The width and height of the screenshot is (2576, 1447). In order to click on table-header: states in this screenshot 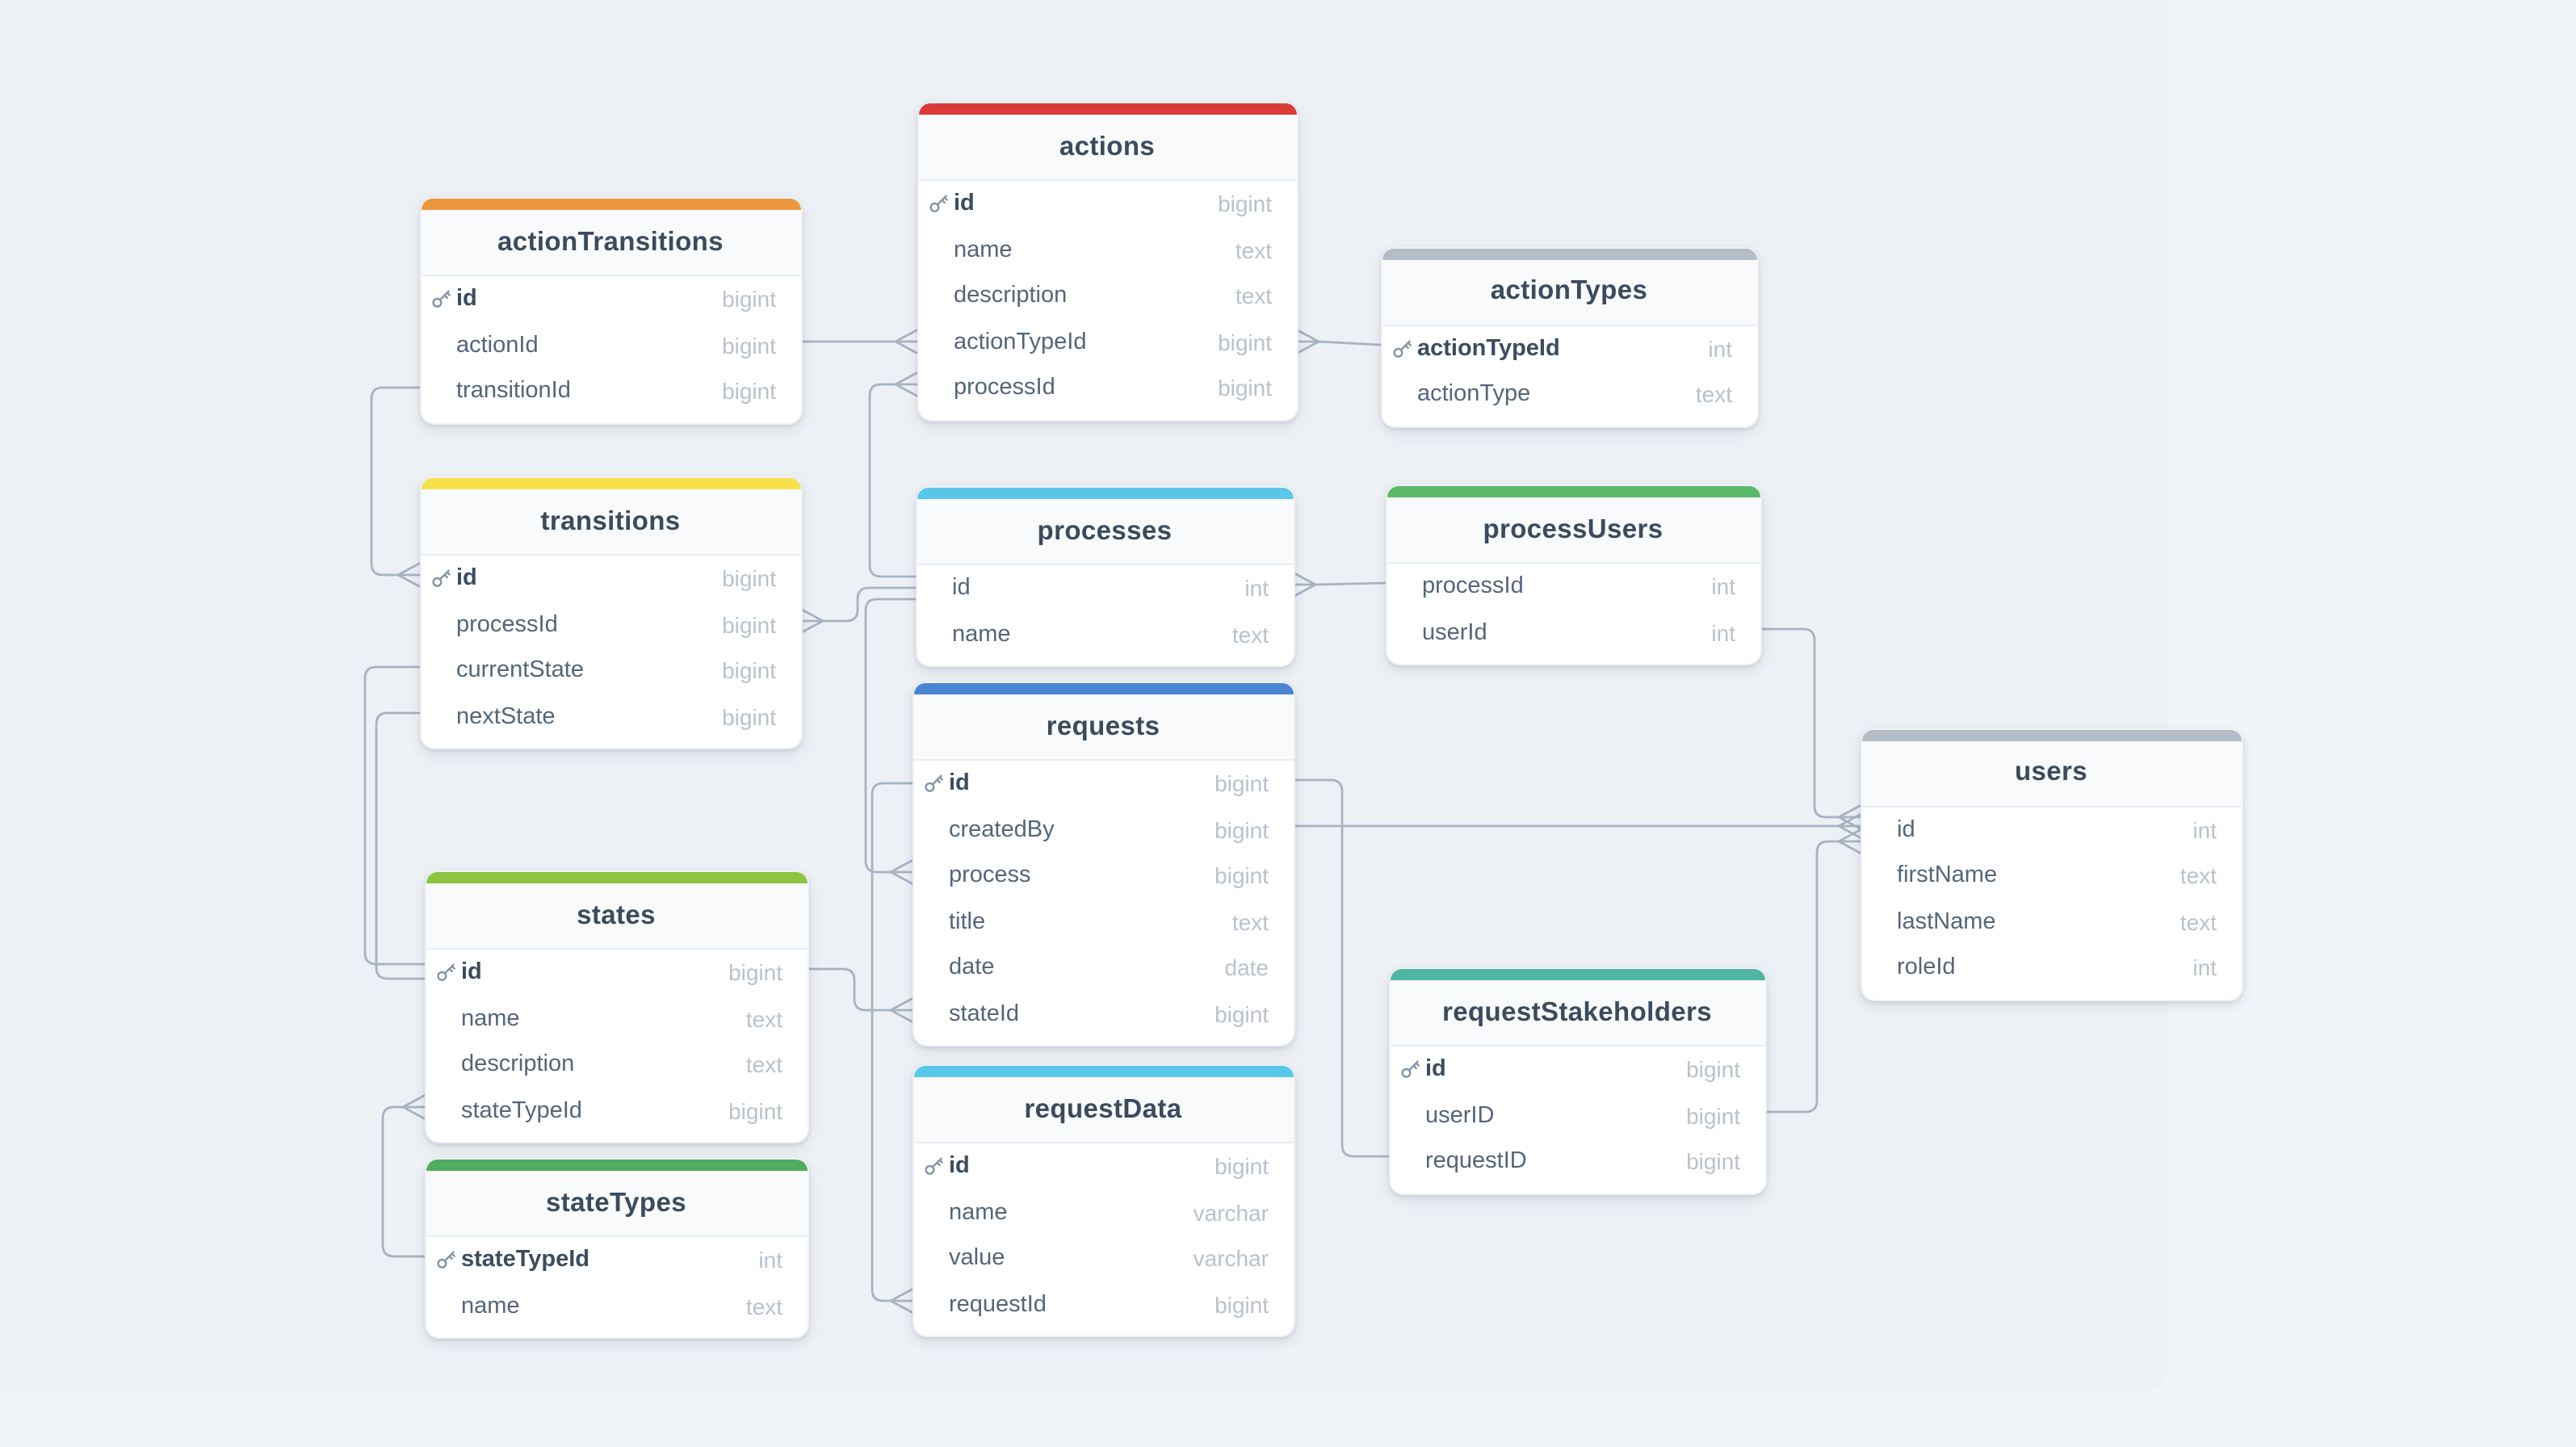, I will do `click(616, 917)`.